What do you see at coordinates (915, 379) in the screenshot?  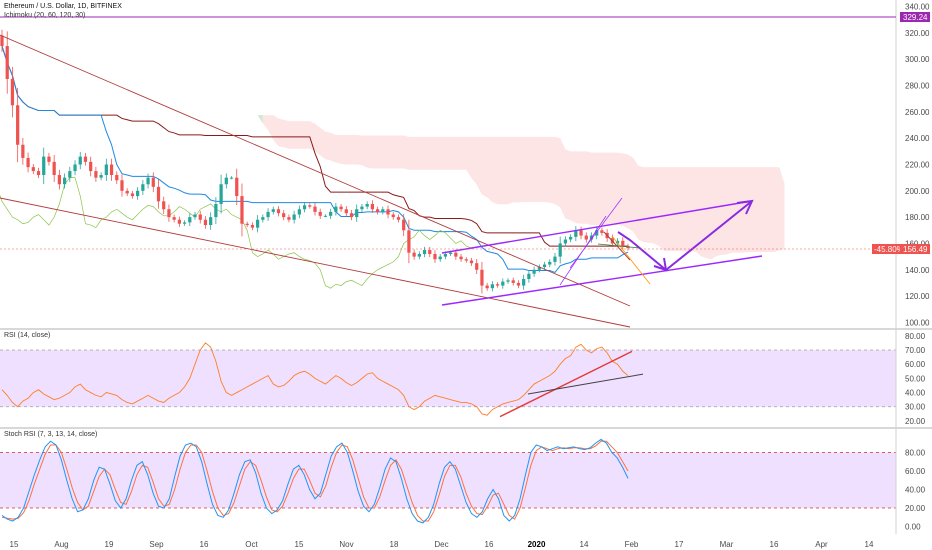 I see `rsi-axis: 20.00 30.00 40.00 50.00 60.00 70.00 80.00` at bounding box center [915, 379].